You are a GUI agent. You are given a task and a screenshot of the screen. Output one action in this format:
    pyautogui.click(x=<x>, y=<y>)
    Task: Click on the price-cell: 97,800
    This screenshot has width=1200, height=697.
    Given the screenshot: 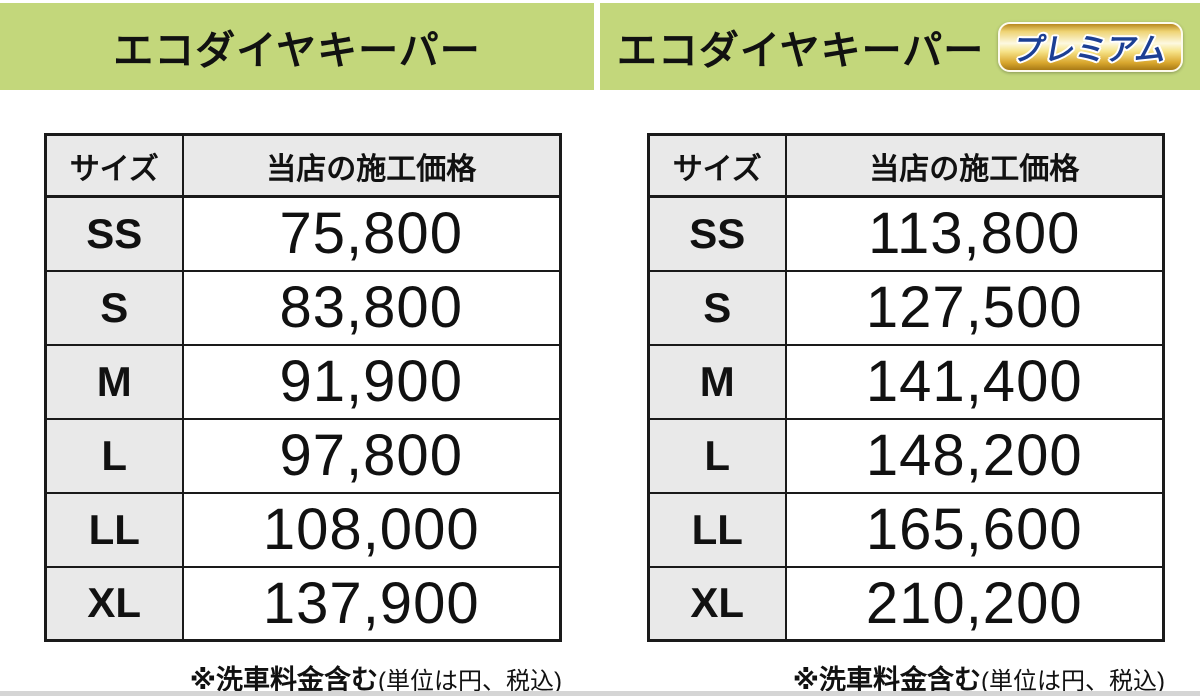 What is the action you would take?
    pyautogui.click(x=371, y=455)
    